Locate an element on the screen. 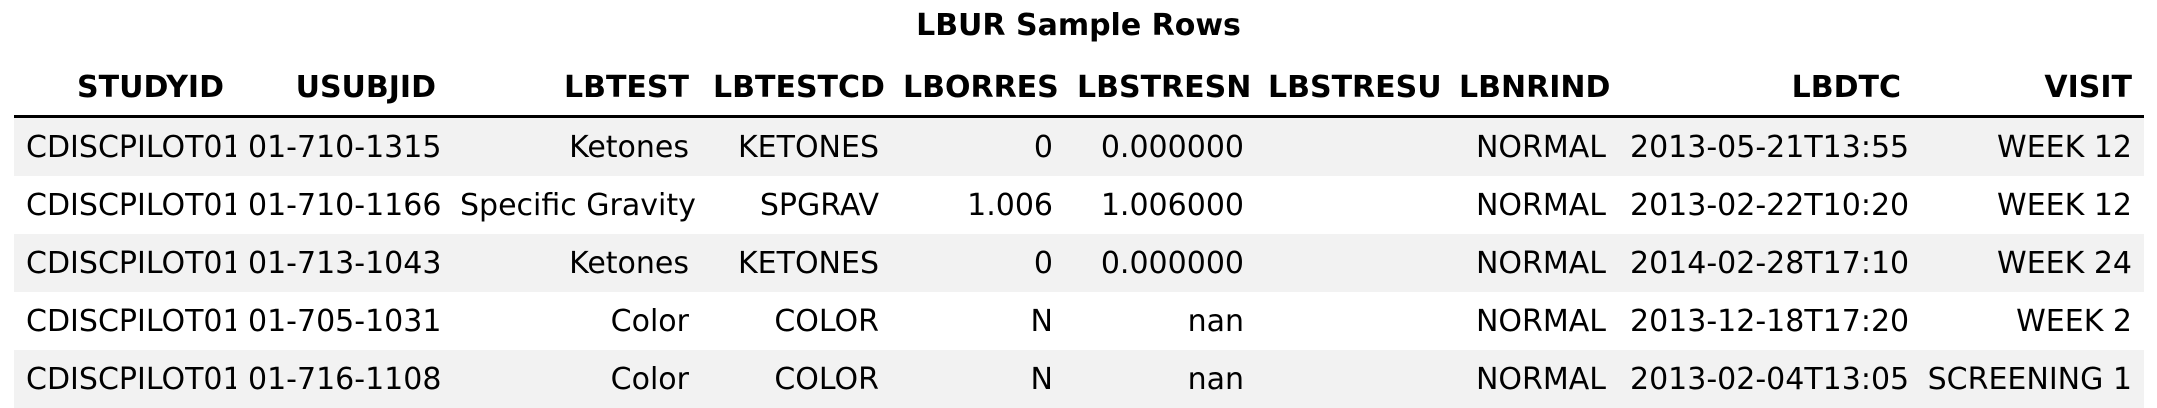 The width and height of the screenshot is (2157, 408). column-header-usubjid: USUBJID is located at coordinates (342, 89).